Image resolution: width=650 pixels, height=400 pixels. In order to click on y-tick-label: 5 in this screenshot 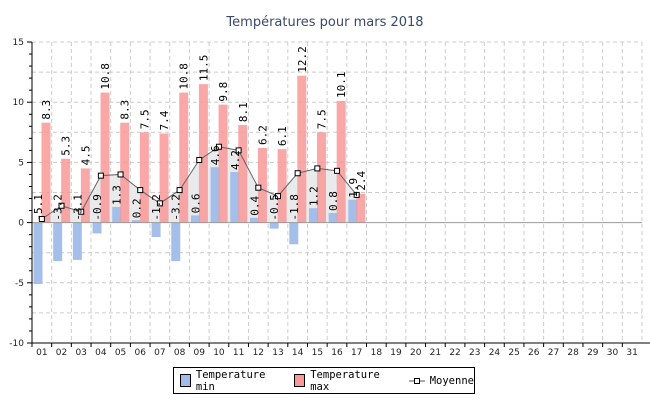, I will do `click(21, 163)`.